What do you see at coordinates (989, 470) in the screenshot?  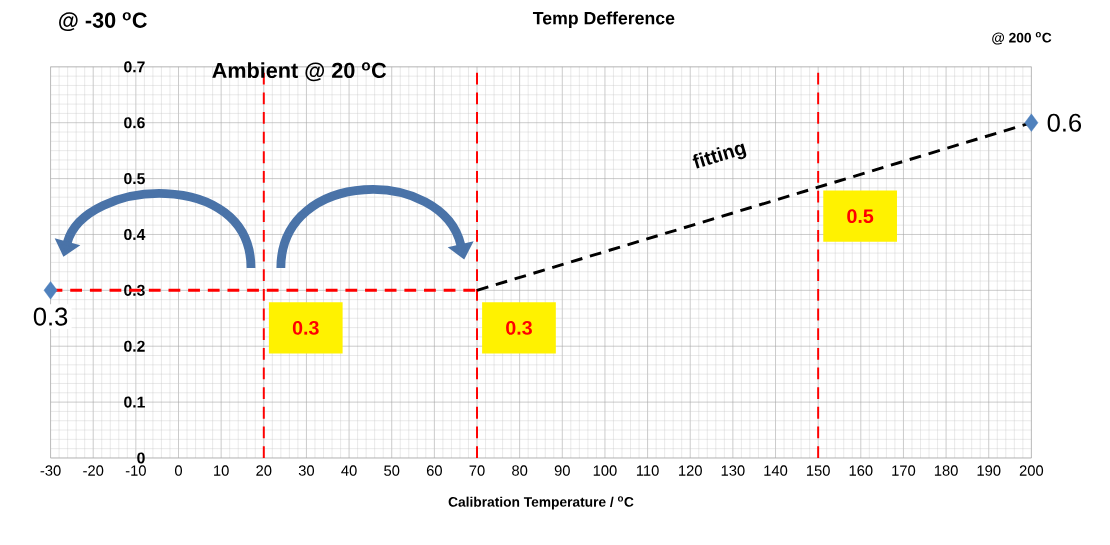 I see `x-tick-label: 190` at bounding box center [989, 470].